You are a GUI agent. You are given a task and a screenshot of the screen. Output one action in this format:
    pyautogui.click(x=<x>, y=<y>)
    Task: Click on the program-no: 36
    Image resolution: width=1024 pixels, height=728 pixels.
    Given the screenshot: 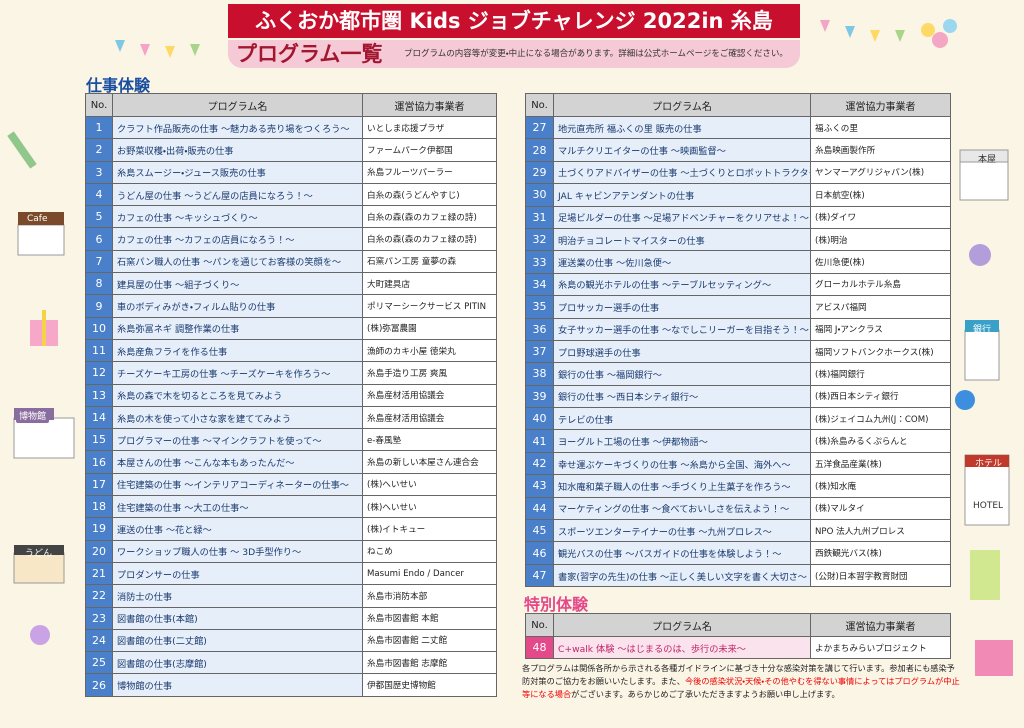 What is the action you would take?
    pyautogui.click(x=539, y=329)
    